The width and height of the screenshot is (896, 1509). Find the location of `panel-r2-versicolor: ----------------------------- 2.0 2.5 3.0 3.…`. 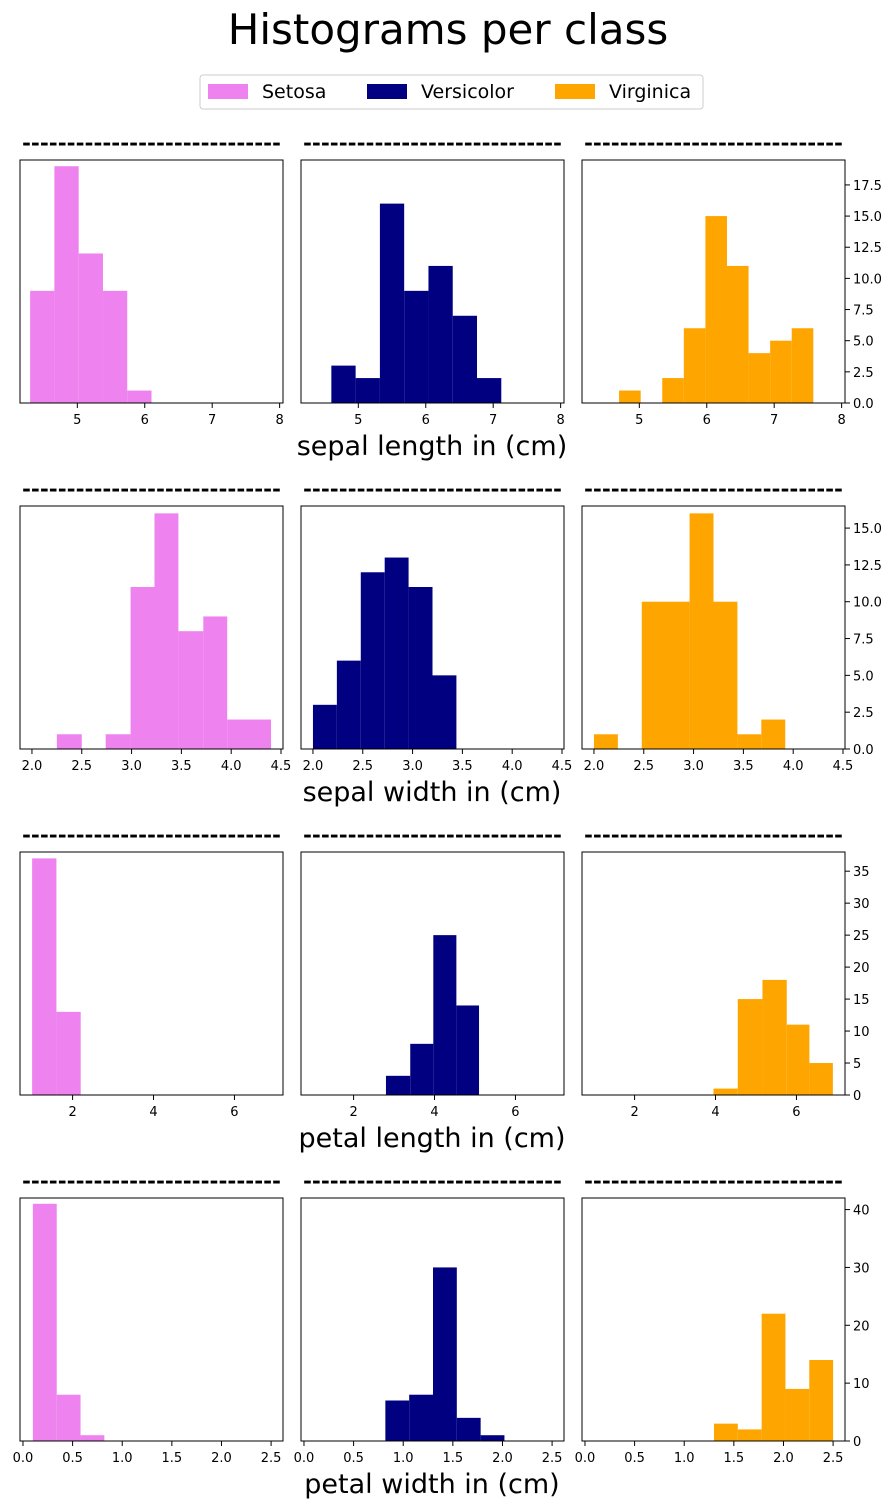

panel-r2-versicolor: ----------------------------- 2.0 2.5 3.0 3.… is located at coordinates (436, 625).